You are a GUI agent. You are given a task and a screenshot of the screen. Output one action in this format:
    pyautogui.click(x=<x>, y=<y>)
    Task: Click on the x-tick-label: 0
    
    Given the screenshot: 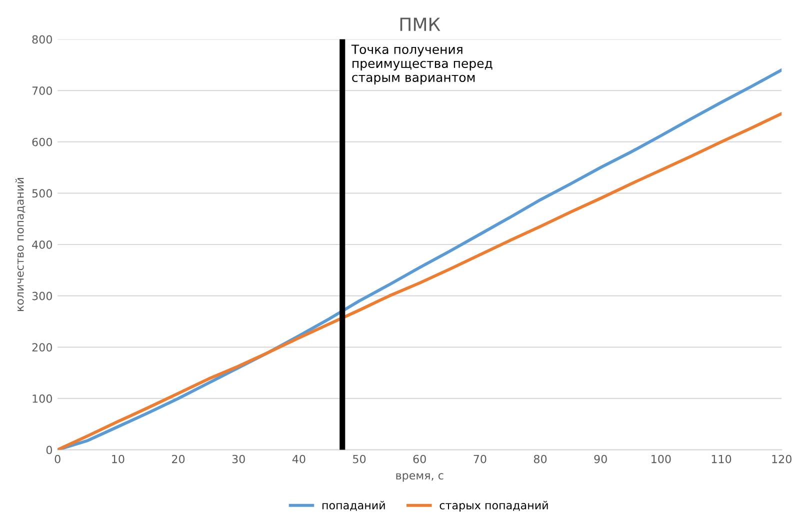 What is the action you would take?
    pyautogui.click(x=57, y=459)
    